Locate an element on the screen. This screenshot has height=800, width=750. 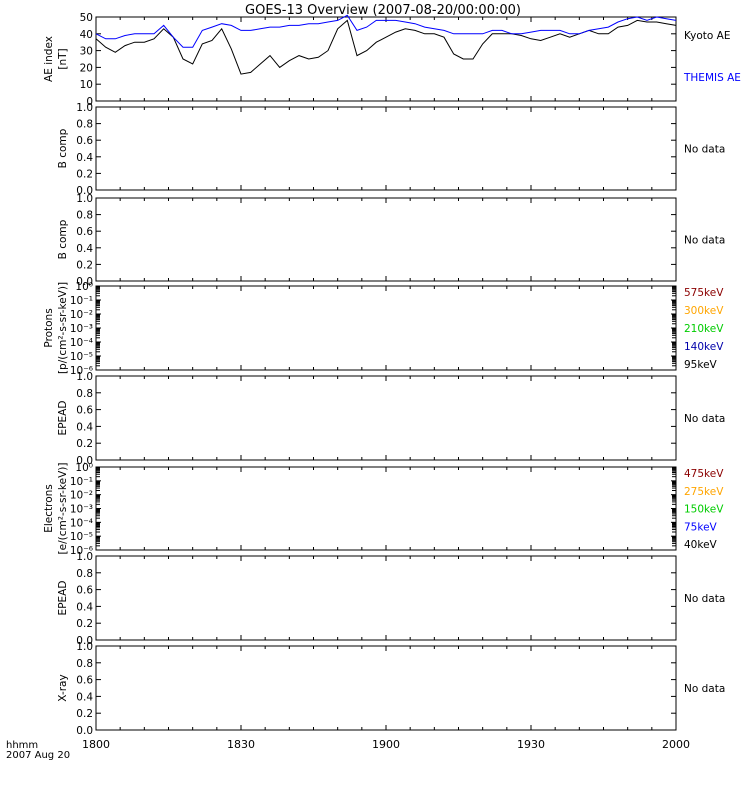
panel-2: 0.0 0.2 0.4 0.6 0.8 1.0 B comp No data is located at coordinates (391, 149).